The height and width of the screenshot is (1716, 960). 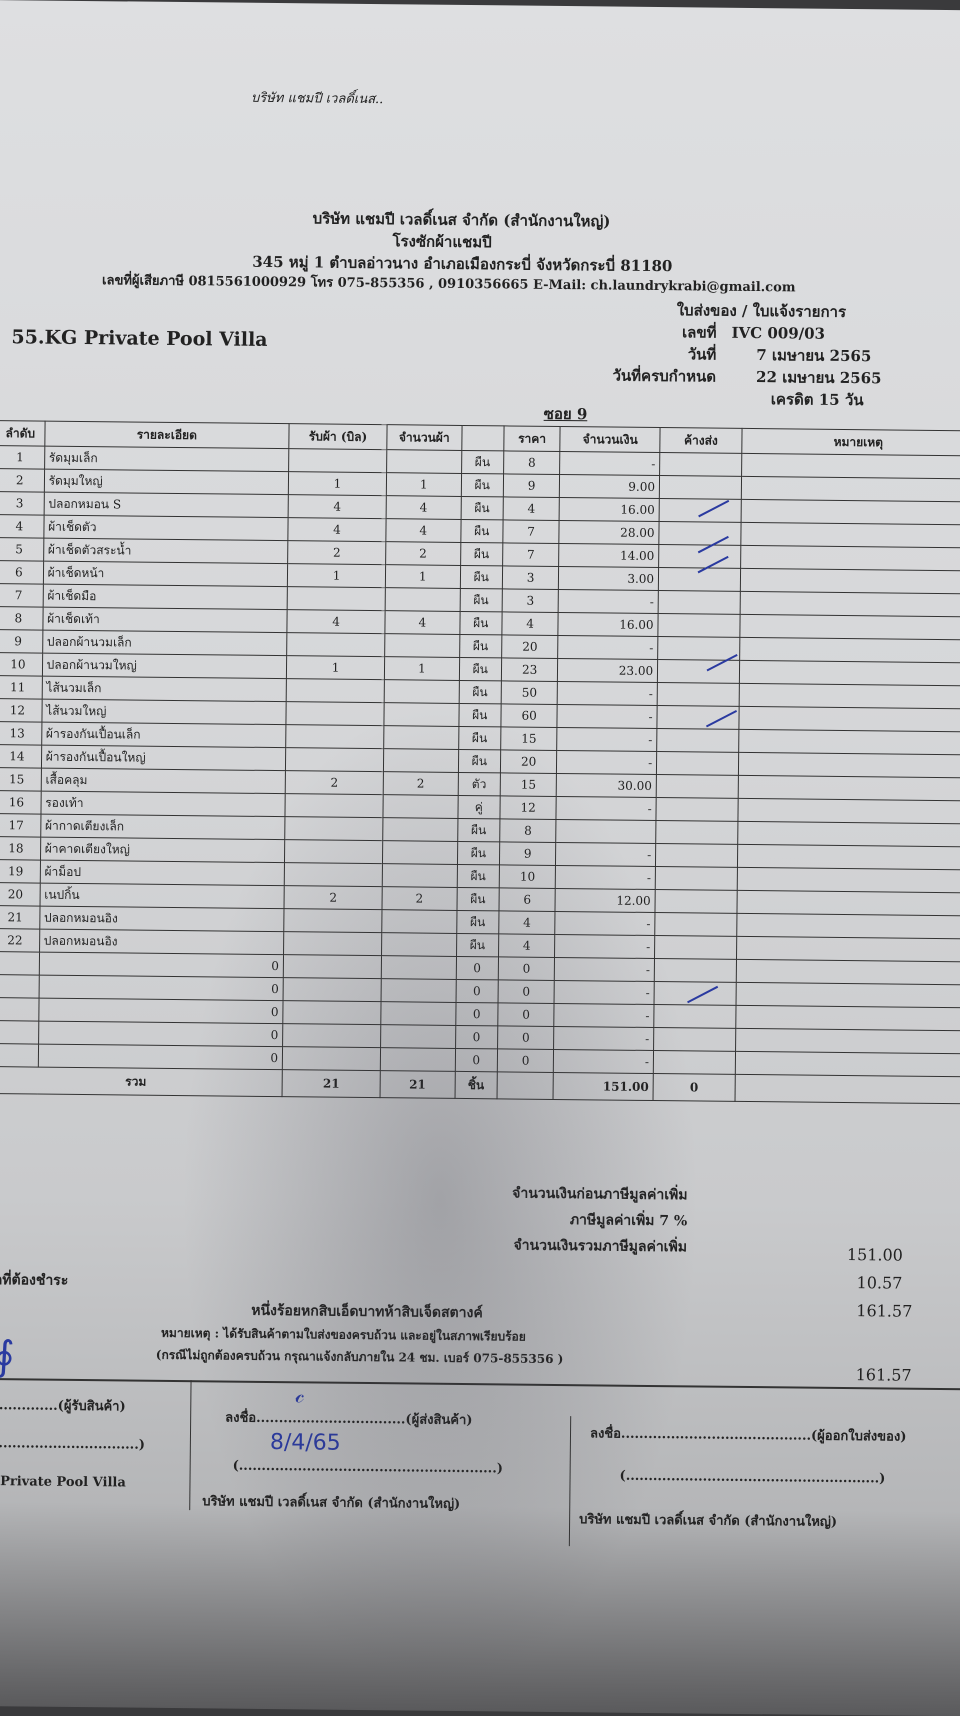 I want to click on table-cell: 28.00, so click(x=609, y=532).